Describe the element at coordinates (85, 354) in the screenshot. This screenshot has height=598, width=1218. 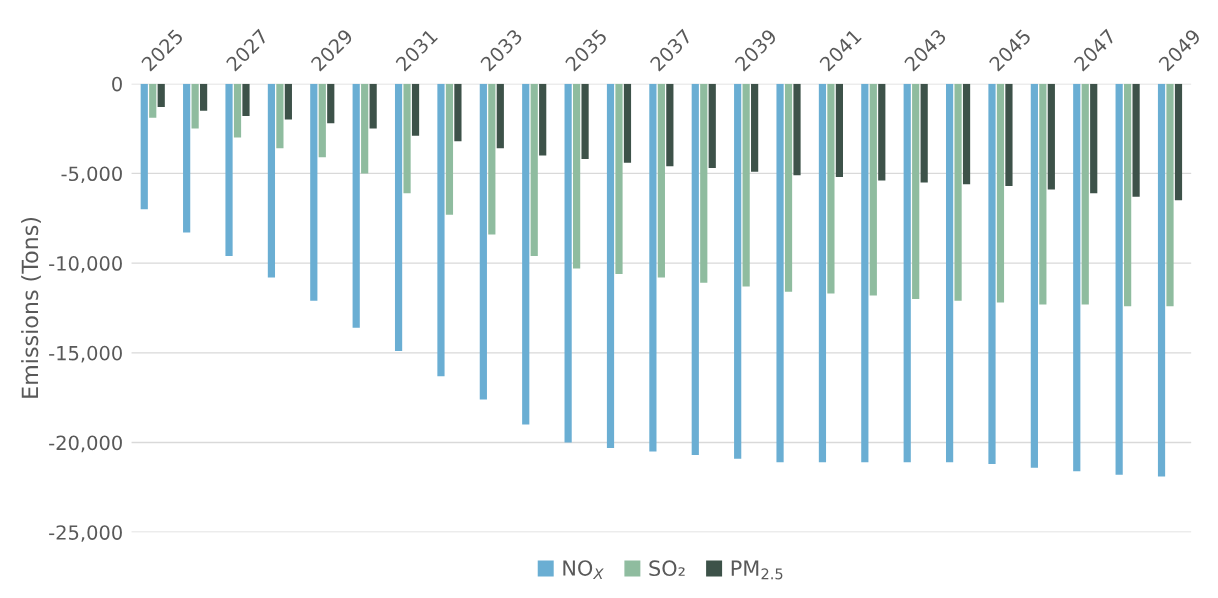
I see `y-tick-label: -15,000` at that location.